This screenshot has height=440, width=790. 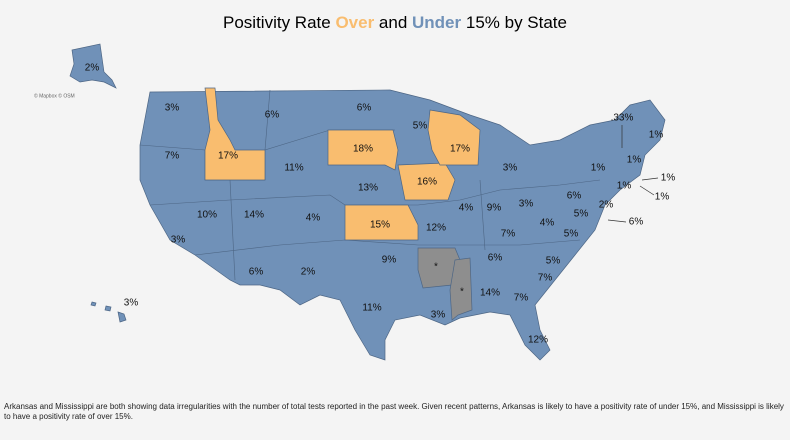 I want to click on title-under: Under, so click(x=437, y=22).